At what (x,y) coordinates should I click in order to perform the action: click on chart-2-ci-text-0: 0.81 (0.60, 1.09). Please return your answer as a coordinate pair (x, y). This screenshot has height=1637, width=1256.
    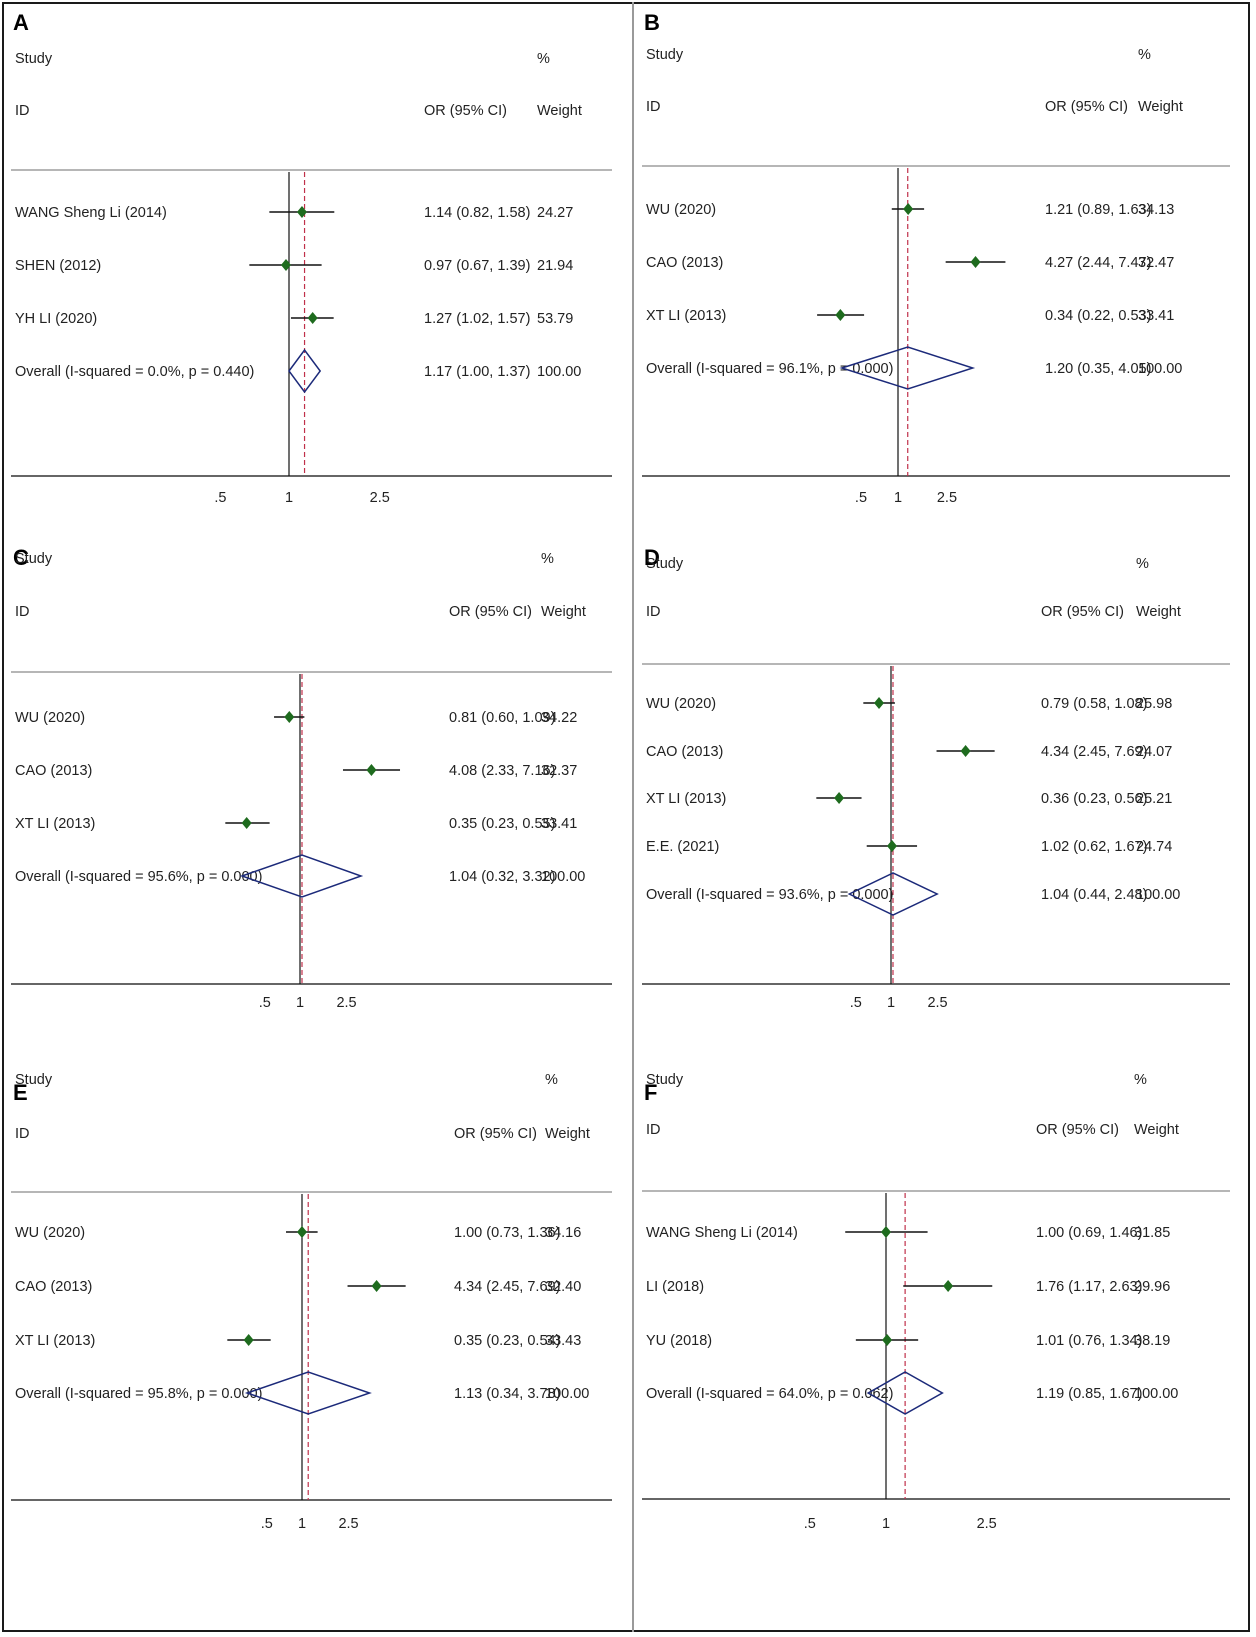
    Looking at the image, I should click on (502, 718).